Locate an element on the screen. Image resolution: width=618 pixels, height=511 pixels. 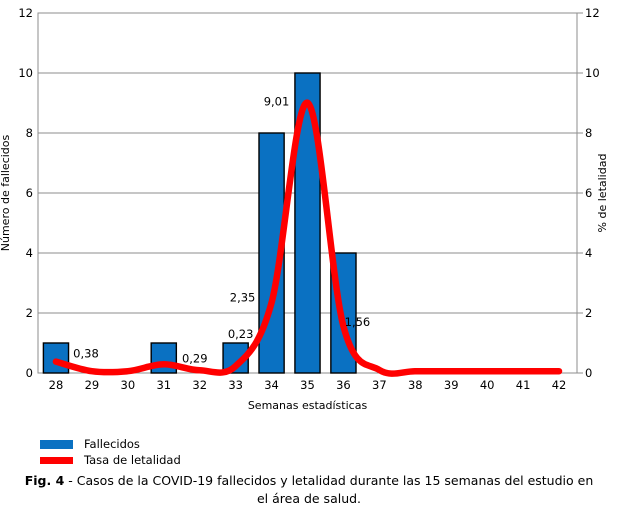
right-axis-tick-label: 10 is located at coordinates (592, 73).